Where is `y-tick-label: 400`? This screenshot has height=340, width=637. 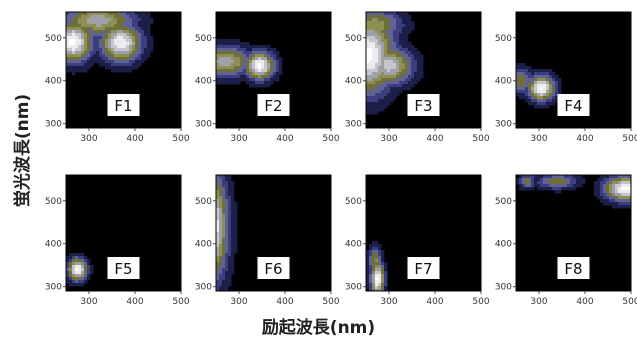 y-tick-label: 400 is located at coordinates (353, 245).